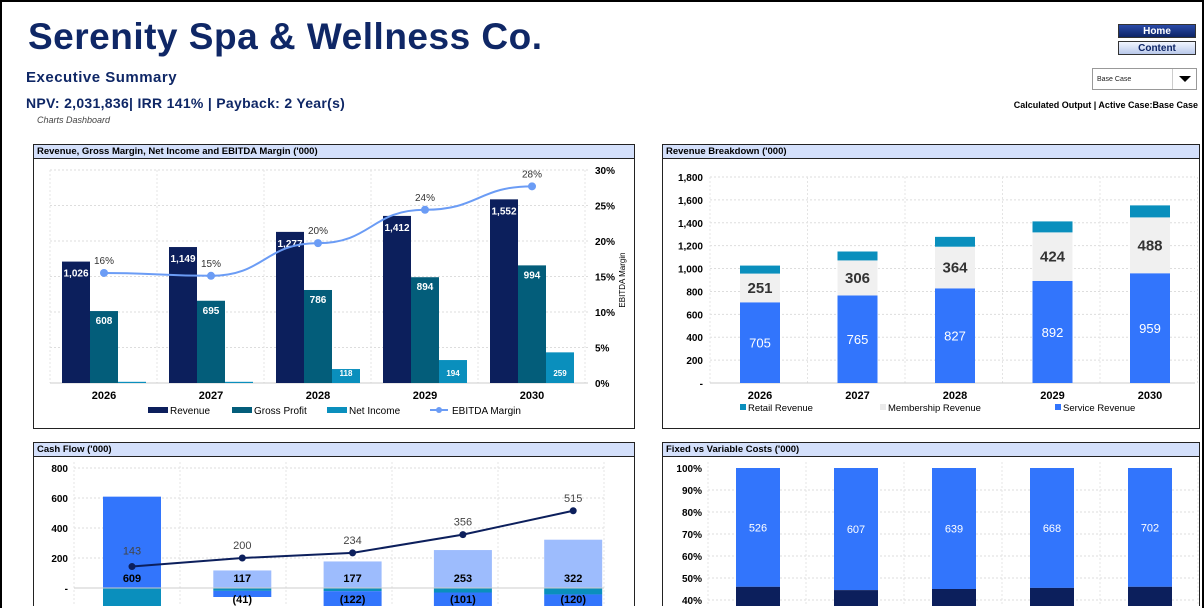 The height and width of the screenshot is (608, 1204). What do you see at coordinates (285, 36) in the screenshot?
I see `company-title: Serenity Spa & Wellness Co.` at bounding box center [285, 36].